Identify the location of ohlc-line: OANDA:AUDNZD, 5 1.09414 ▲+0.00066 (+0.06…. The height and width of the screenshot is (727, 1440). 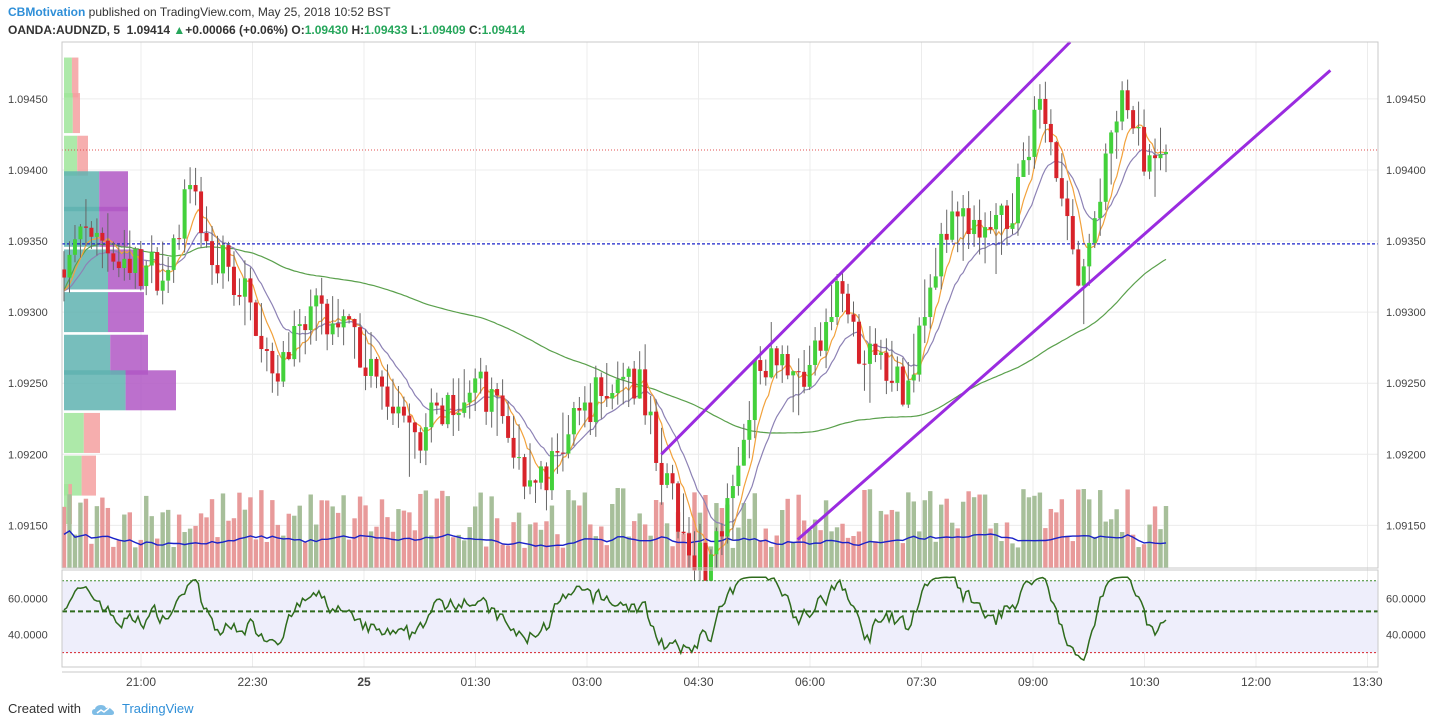
(266, 30).